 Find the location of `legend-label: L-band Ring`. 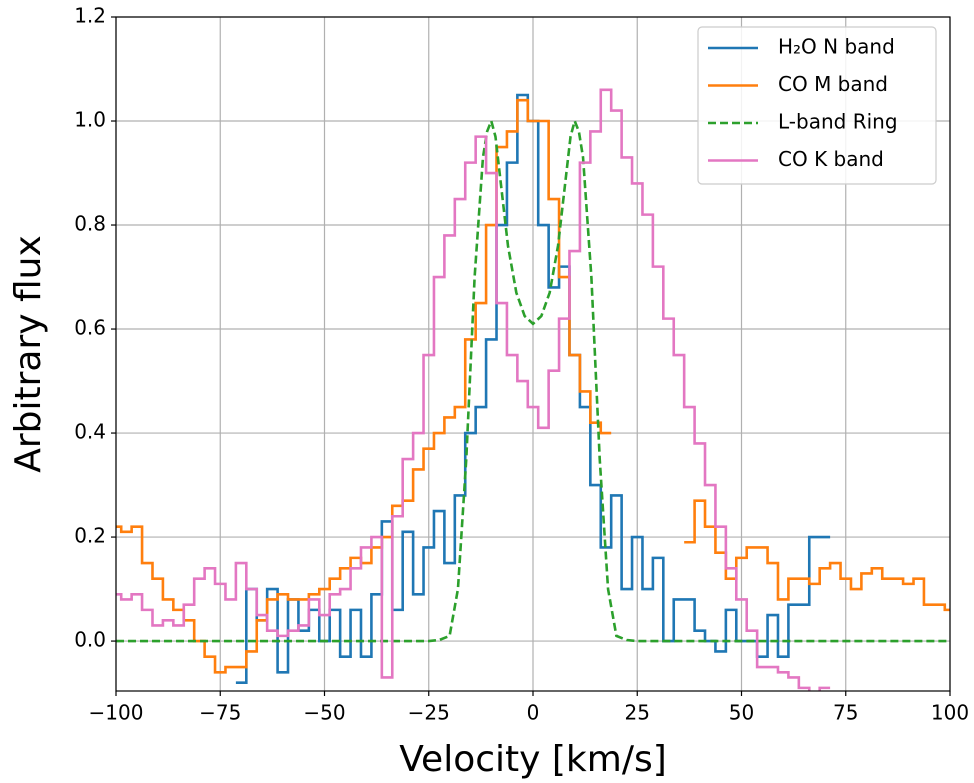

legend-label: L-band Ring is located at coordinates (838, 122).